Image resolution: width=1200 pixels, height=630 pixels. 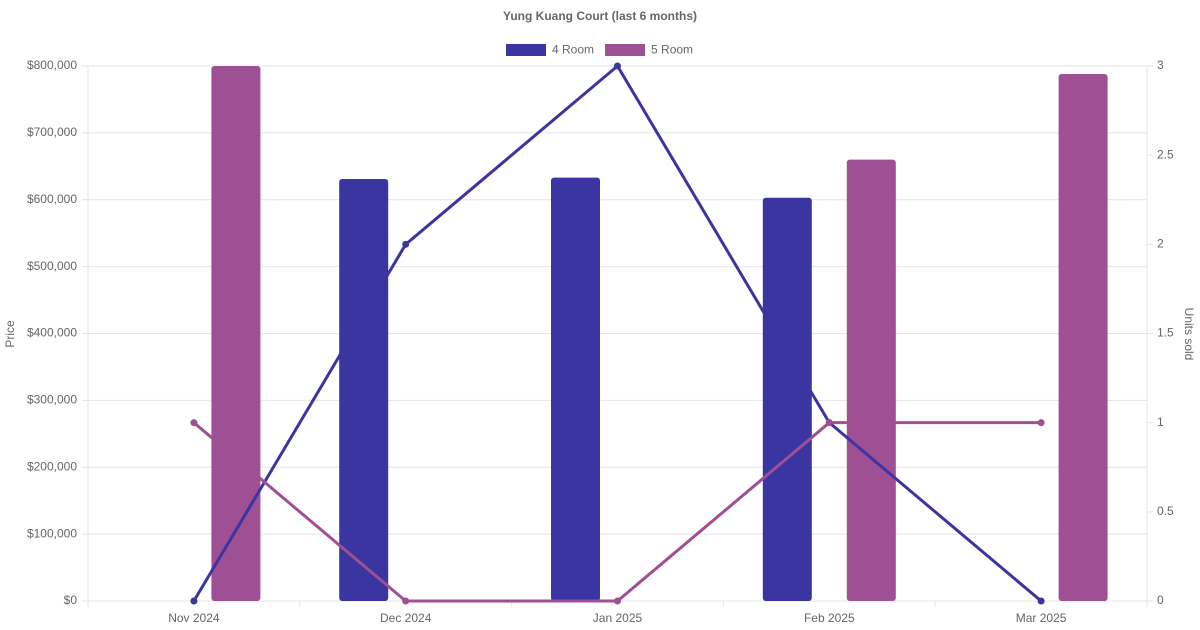 What do you see at coordinates (672, 50) in the screenshot?
I see `legend-label: 5 Room` at bounding box center [672, 50].